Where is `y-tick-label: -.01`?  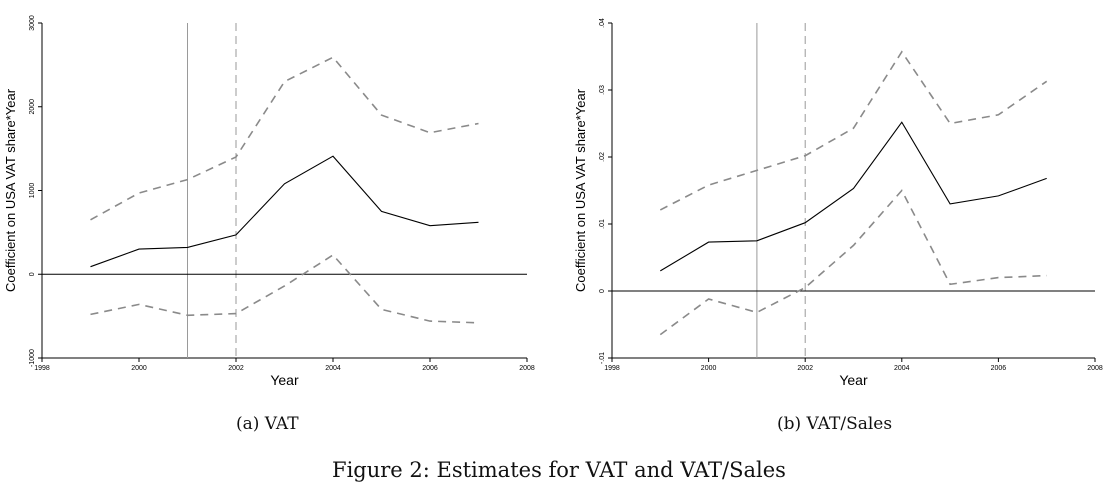 y-tick-label: -.01 is located at coordinates (602, 358).